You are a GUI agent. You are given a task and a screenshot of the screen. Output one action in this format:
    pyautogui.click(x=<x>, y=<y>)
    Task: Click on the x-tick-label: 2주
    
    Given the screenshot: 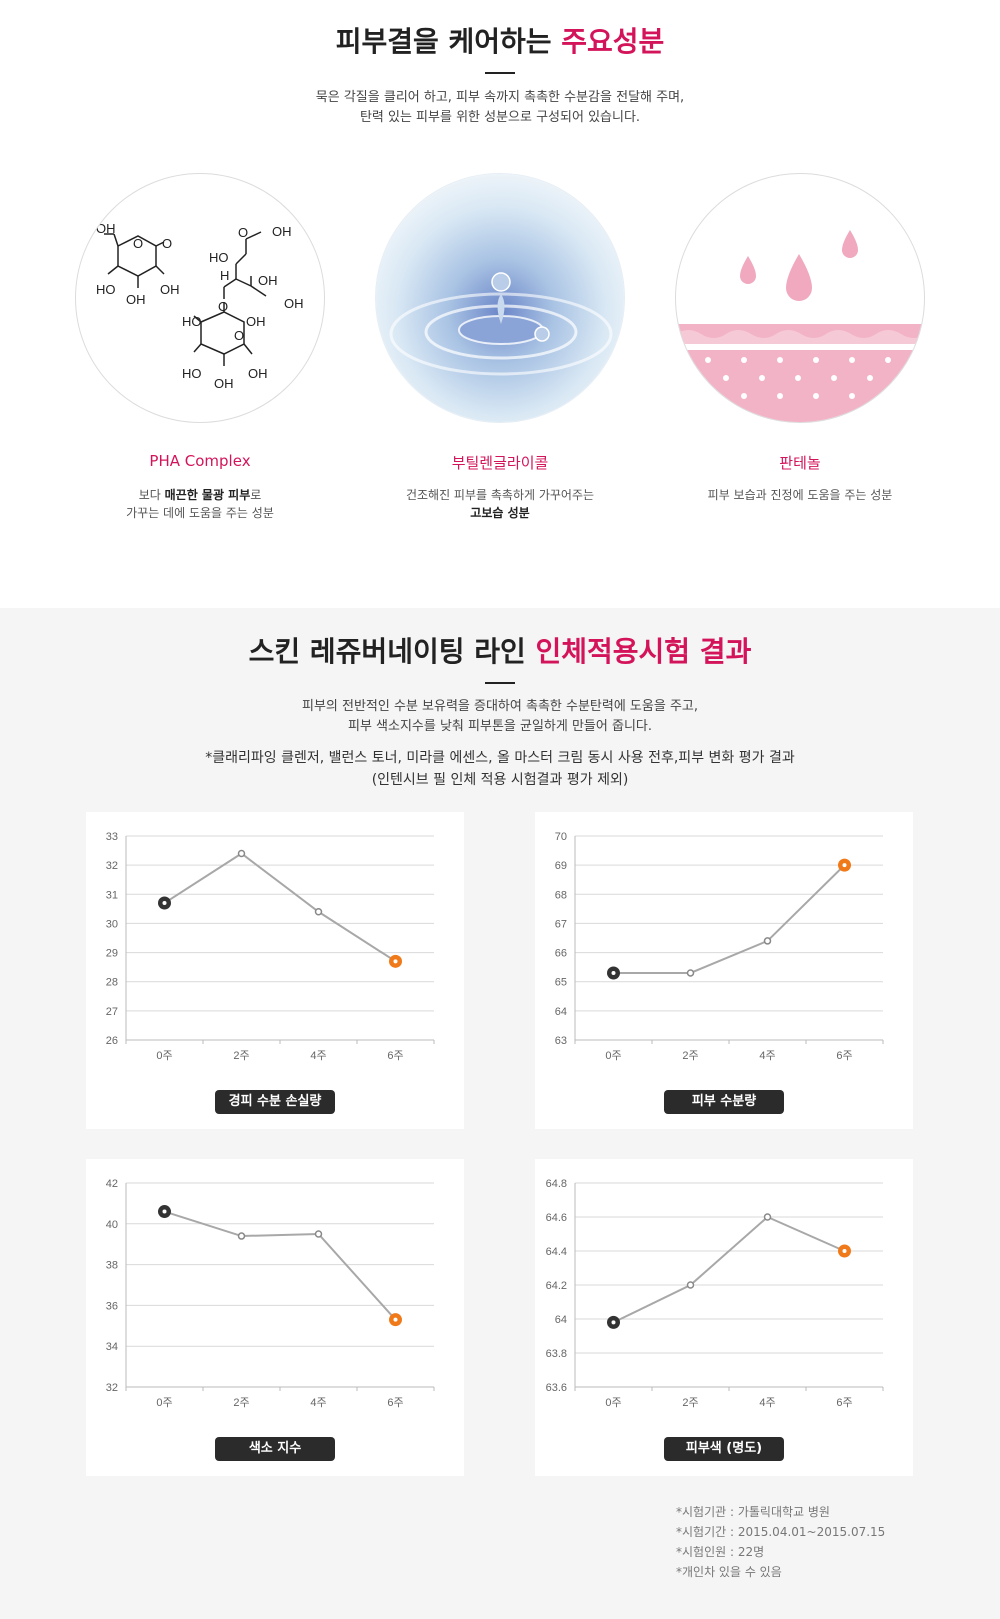 What is the action you would take?
    pyautogui.click(x=241, y=1056)
    